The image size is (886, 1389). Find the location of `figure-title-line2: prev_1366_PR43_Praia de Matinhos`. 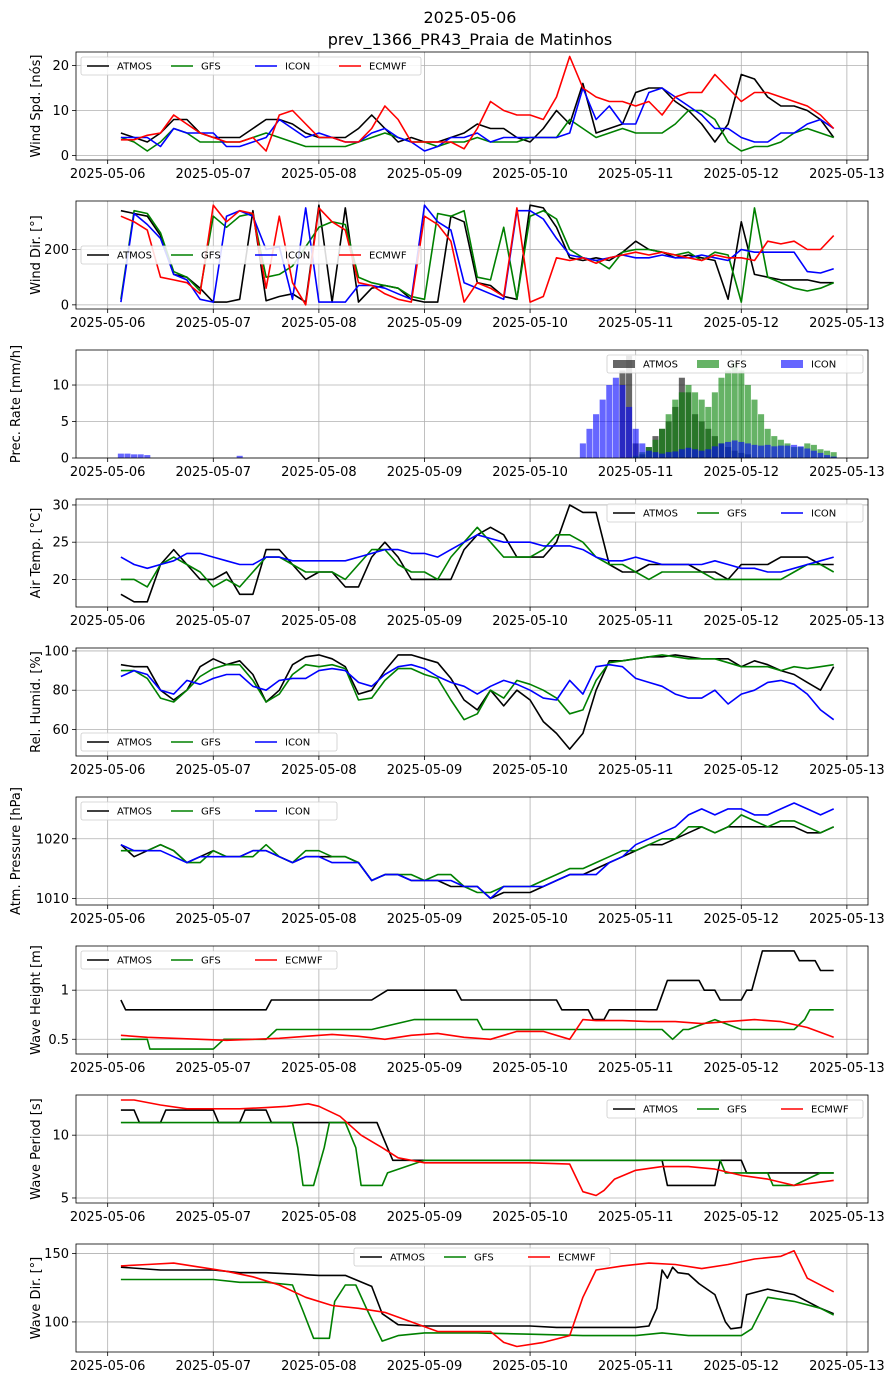

figure-title-line2: prev_1366_PR43_Praia de Matinhos is located at coordinates (470, 40).